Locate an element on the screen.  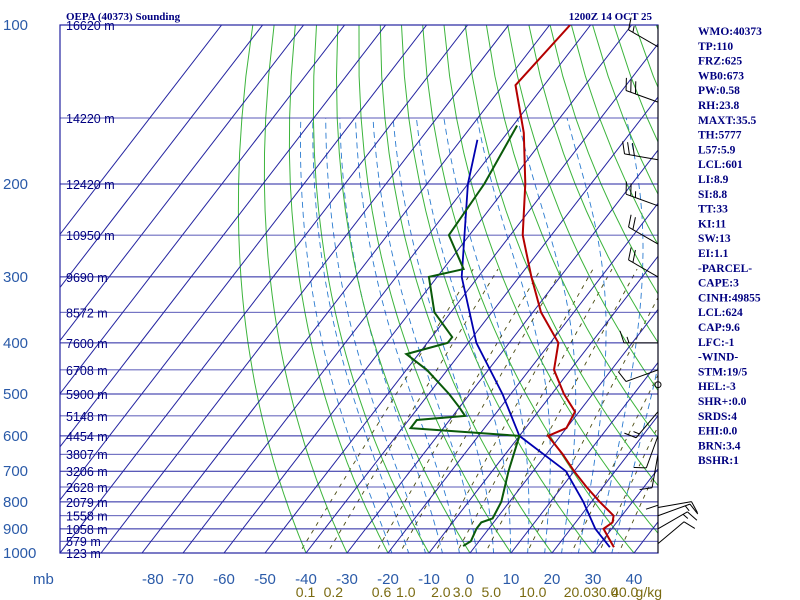
index-entry: SW:13 is located at coordinates (714, 239).